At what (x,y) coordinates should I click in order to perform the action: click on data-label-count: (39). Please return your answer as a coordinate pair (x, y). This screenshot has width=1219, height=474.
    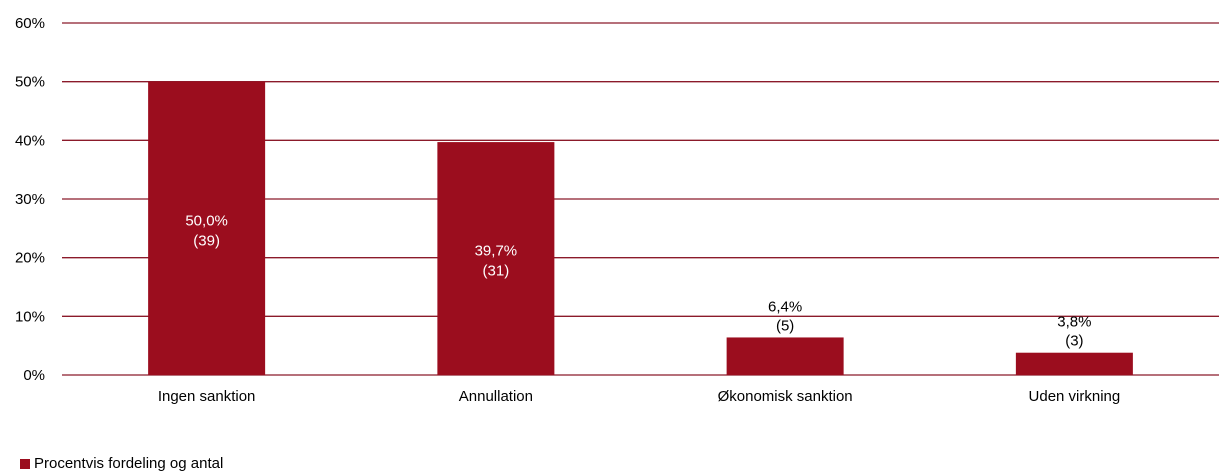
    Looking at the image, I should click on (206, 240).